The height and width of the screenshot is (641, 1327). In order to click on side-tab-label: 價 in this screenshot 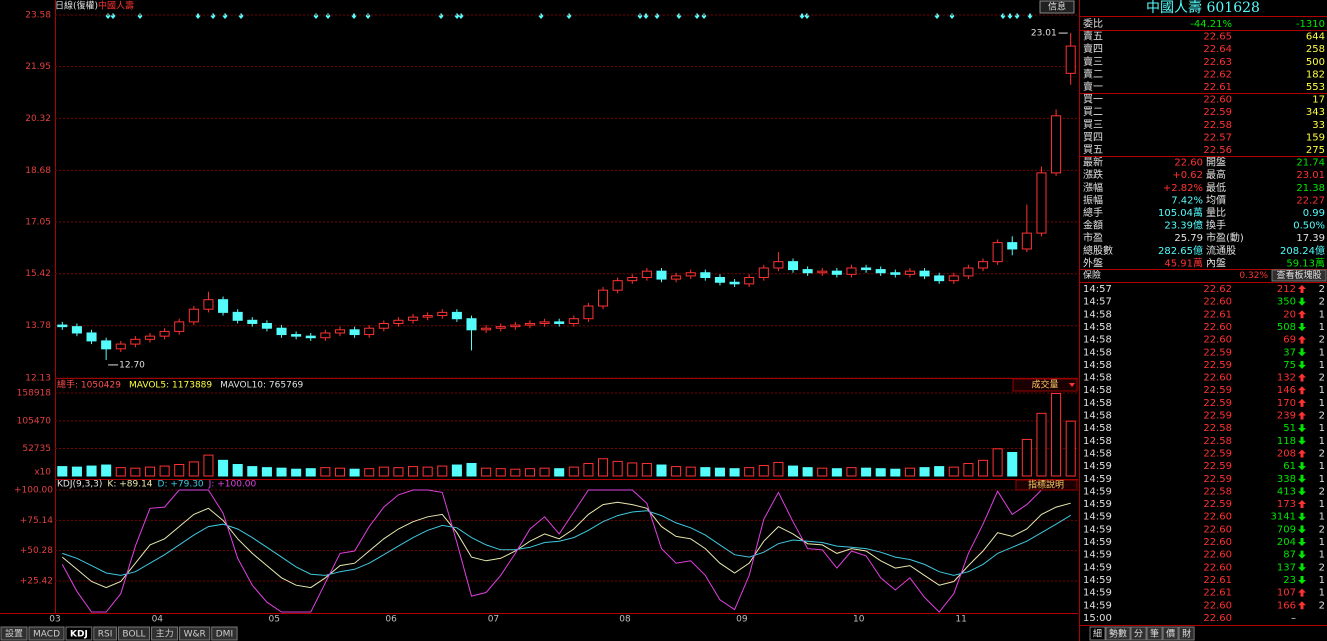, I will do `click(1170, 634)`.